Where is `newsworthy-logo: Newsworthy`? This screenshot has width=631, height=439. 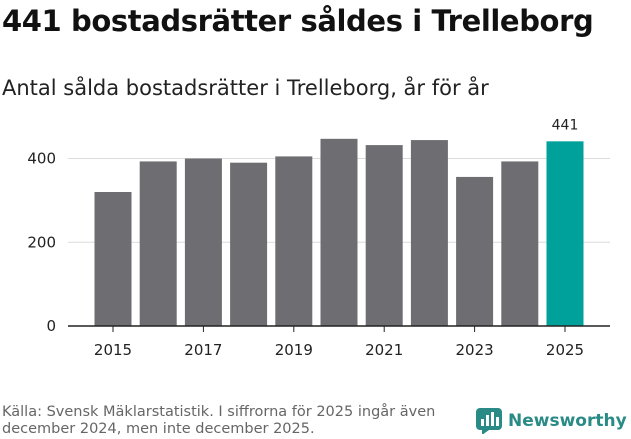
newsworthy-logo: Newsworthy is located at coordinates (551, 421).